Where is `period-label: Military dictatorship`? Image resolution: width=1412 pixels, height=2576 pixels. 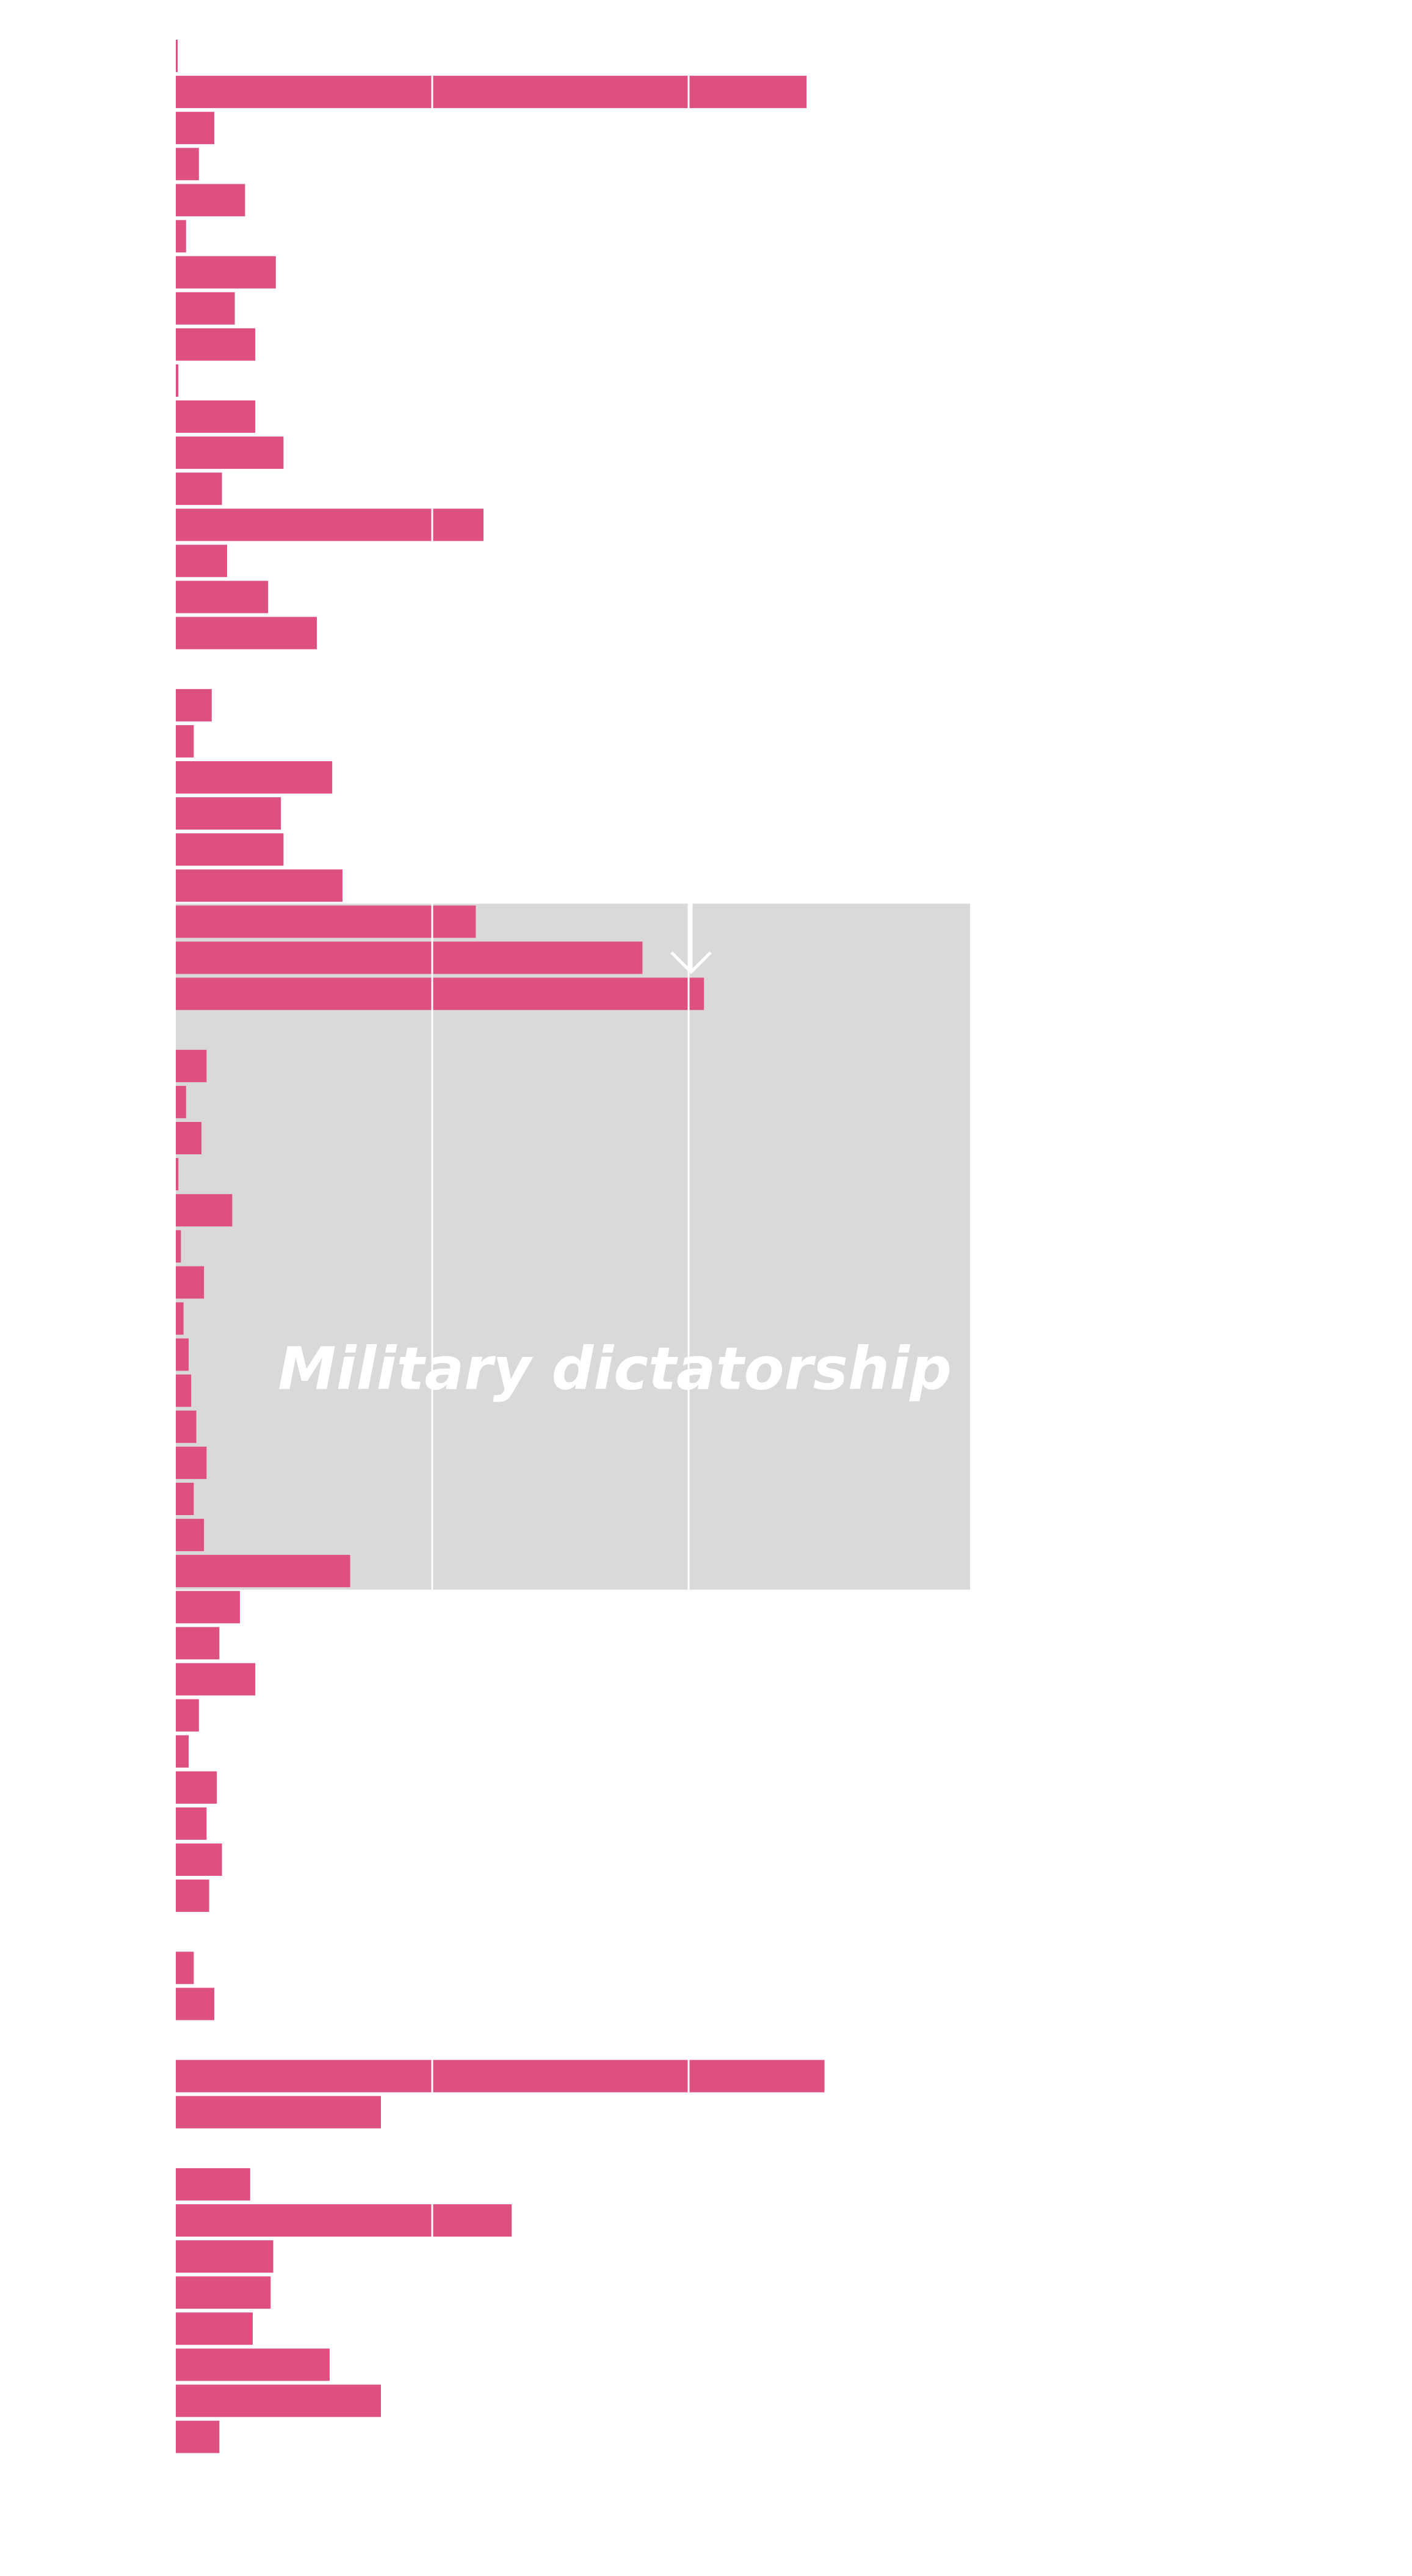 period-label: Military dictatorship is located at coordinates (615, 1368).